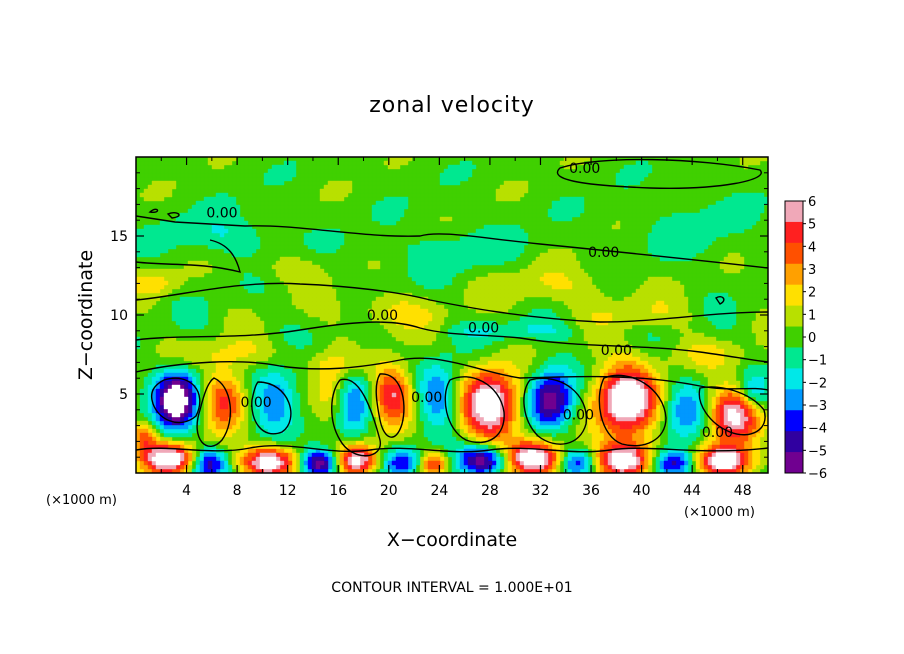 The height and width of the screenshot is (654, 904). What do you see at coordinates (439, 491) in the screenshot?
I see `x-tick-label: 24` at bounding box center [439, 491].